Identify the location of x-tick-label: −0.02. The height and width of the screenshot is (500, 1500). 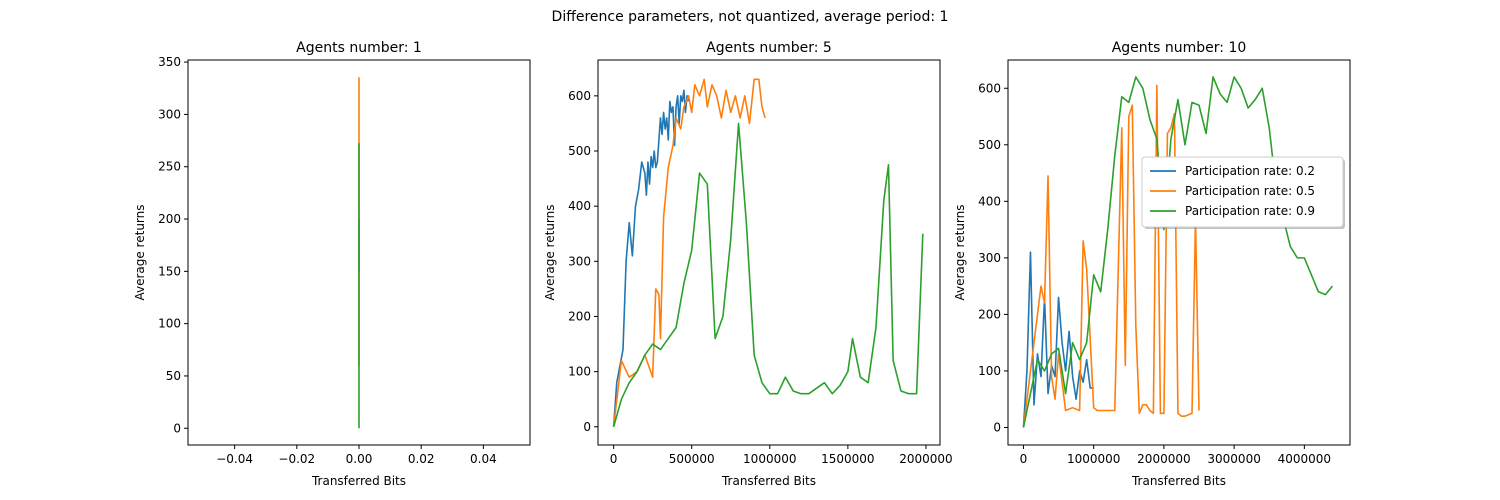
(296, 459).